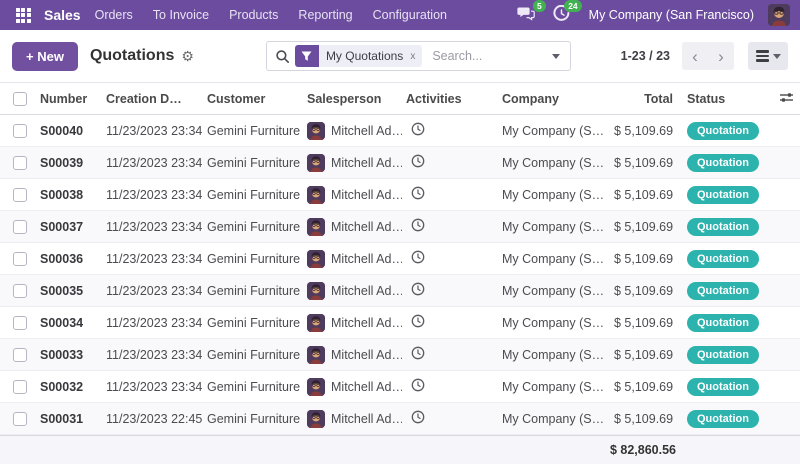  Describe the element at coordinates (573, 6) in the screenshot. I see `activities-count-badge: 24` at that location.